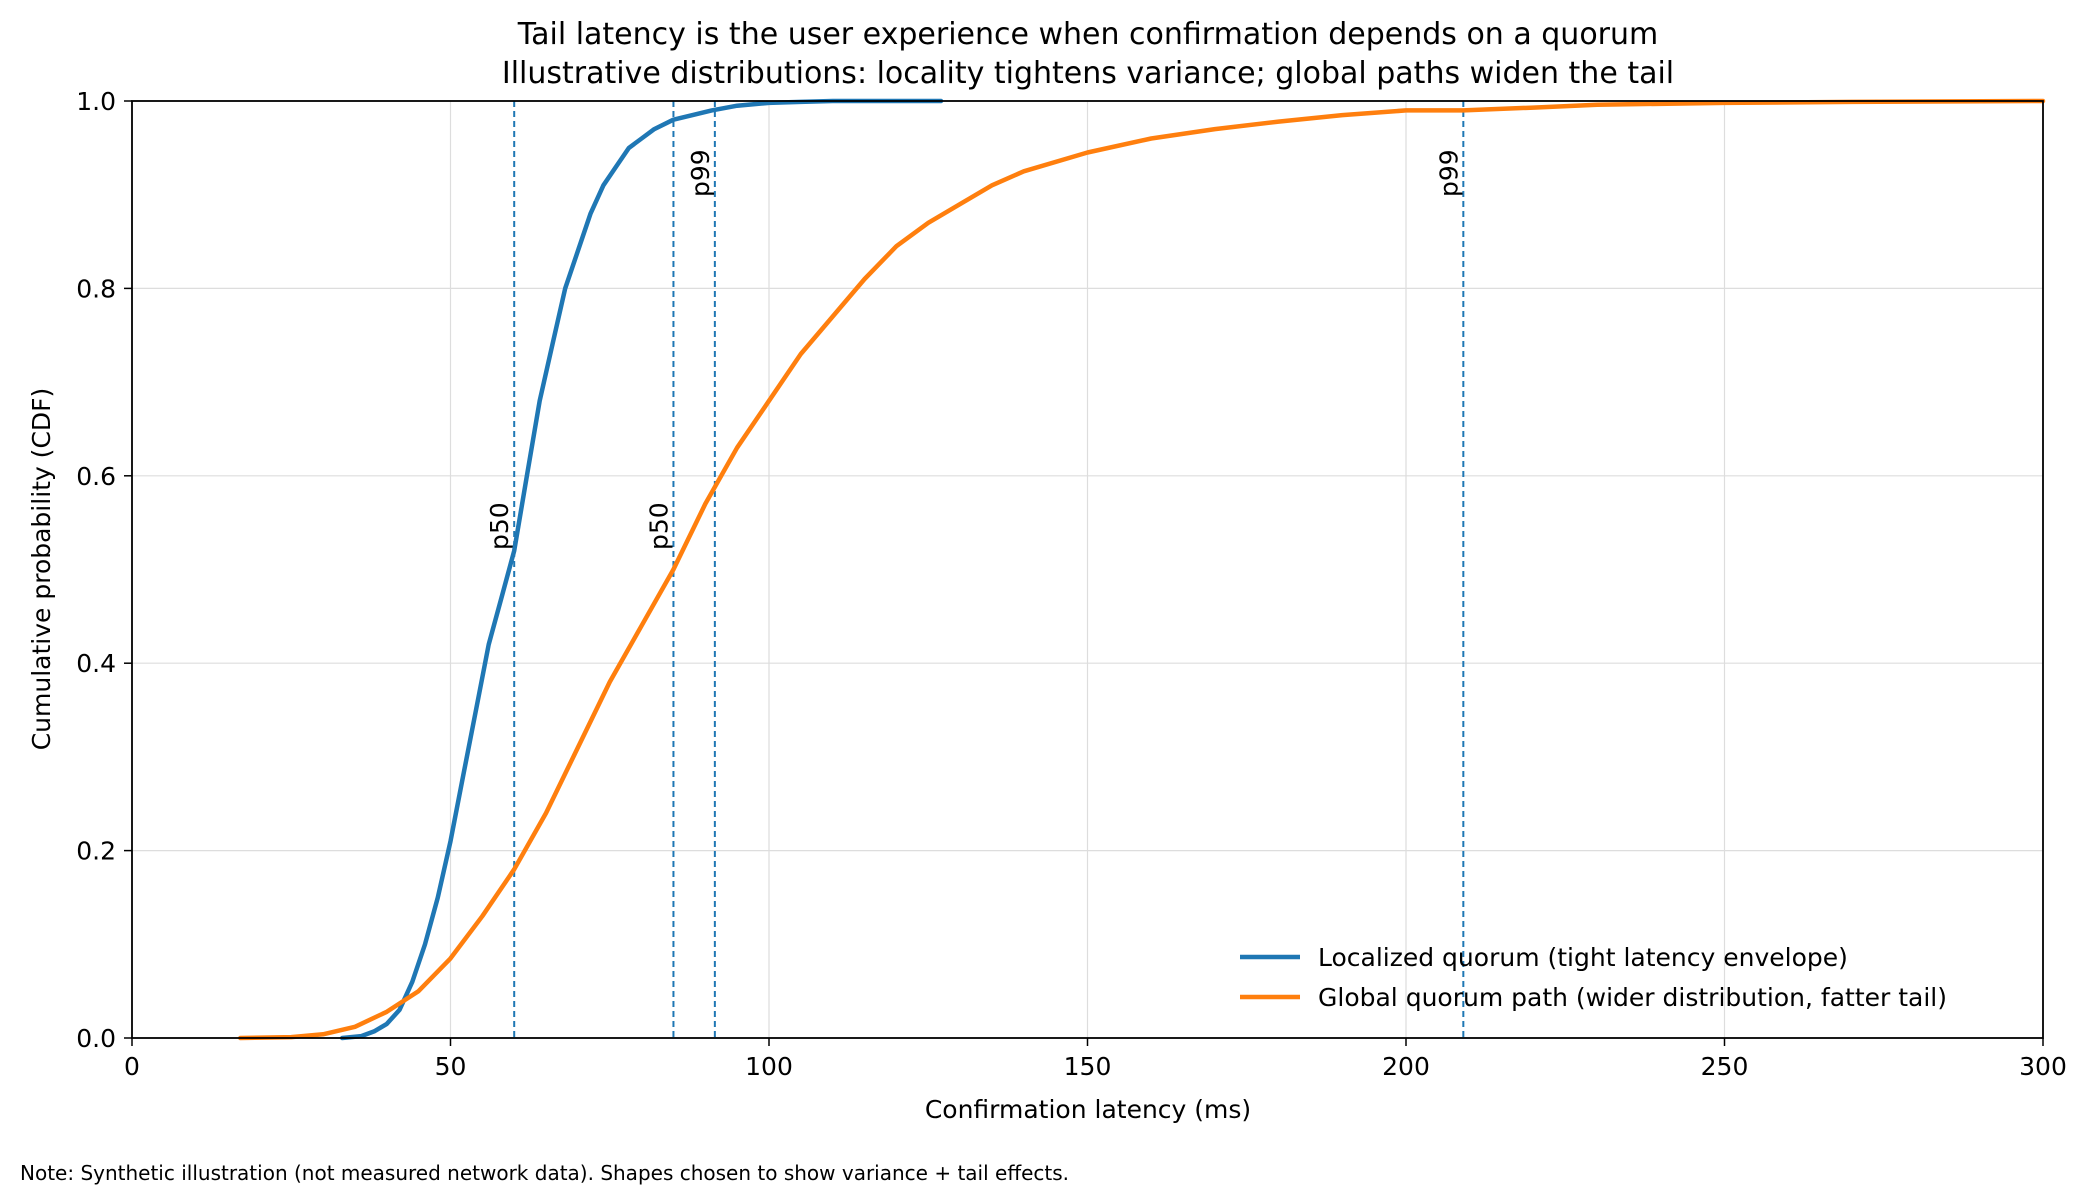  What do you see at coordinates (1406, 1066) in the screenshot?
I see `x-tick-label: 200` at bounding box center [1406, 1066].